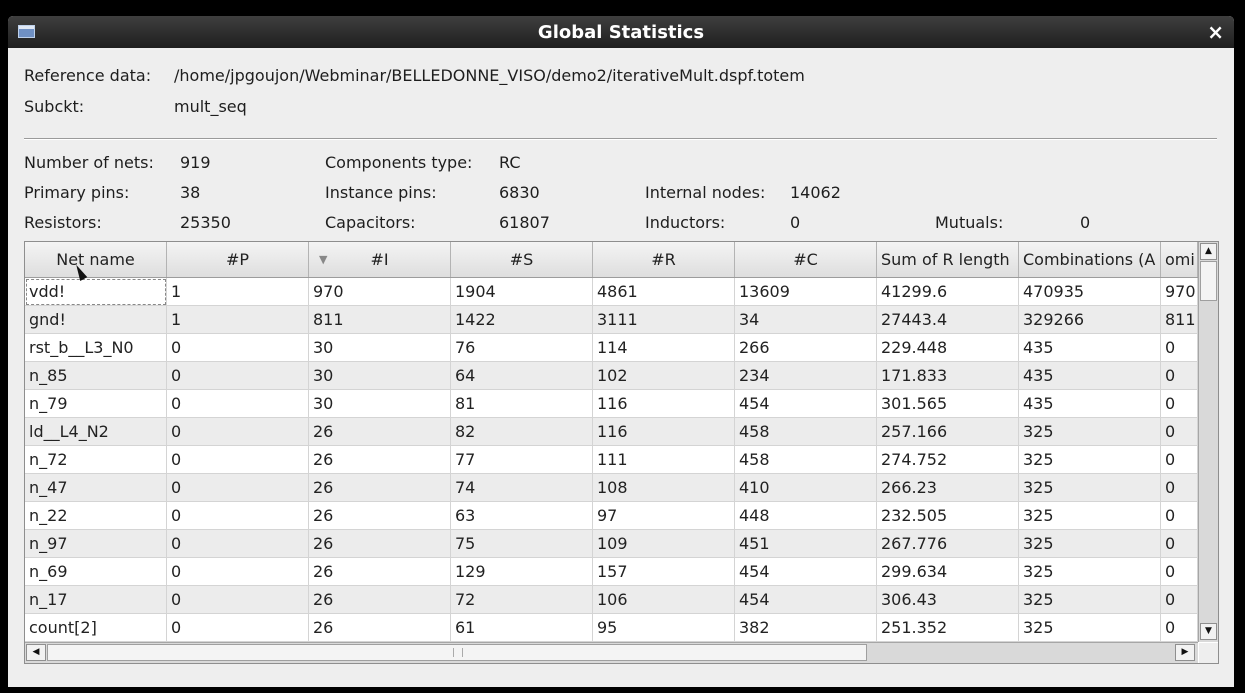 This screenshot has height=693, width=1245. What do you see at coordinates (522, 628) in the screenshot?
I see `table-cell: 61` at bounding box center [522, 628].